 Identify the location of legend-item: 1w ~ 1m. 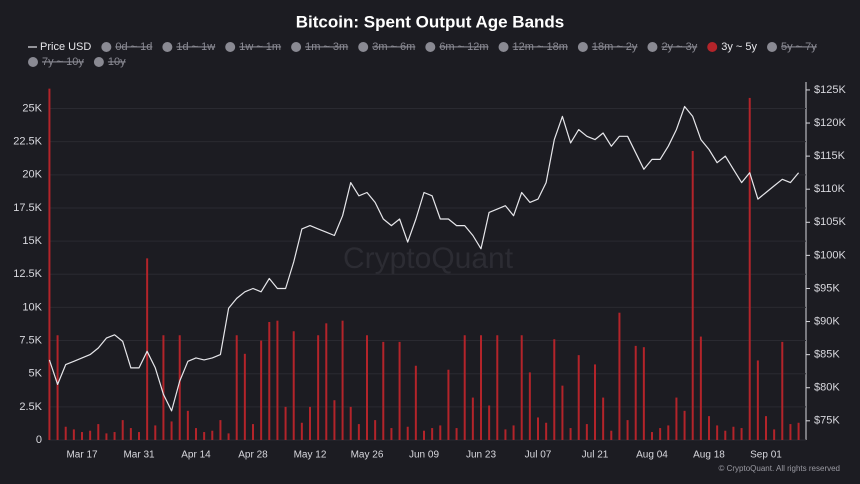
(253, 47).